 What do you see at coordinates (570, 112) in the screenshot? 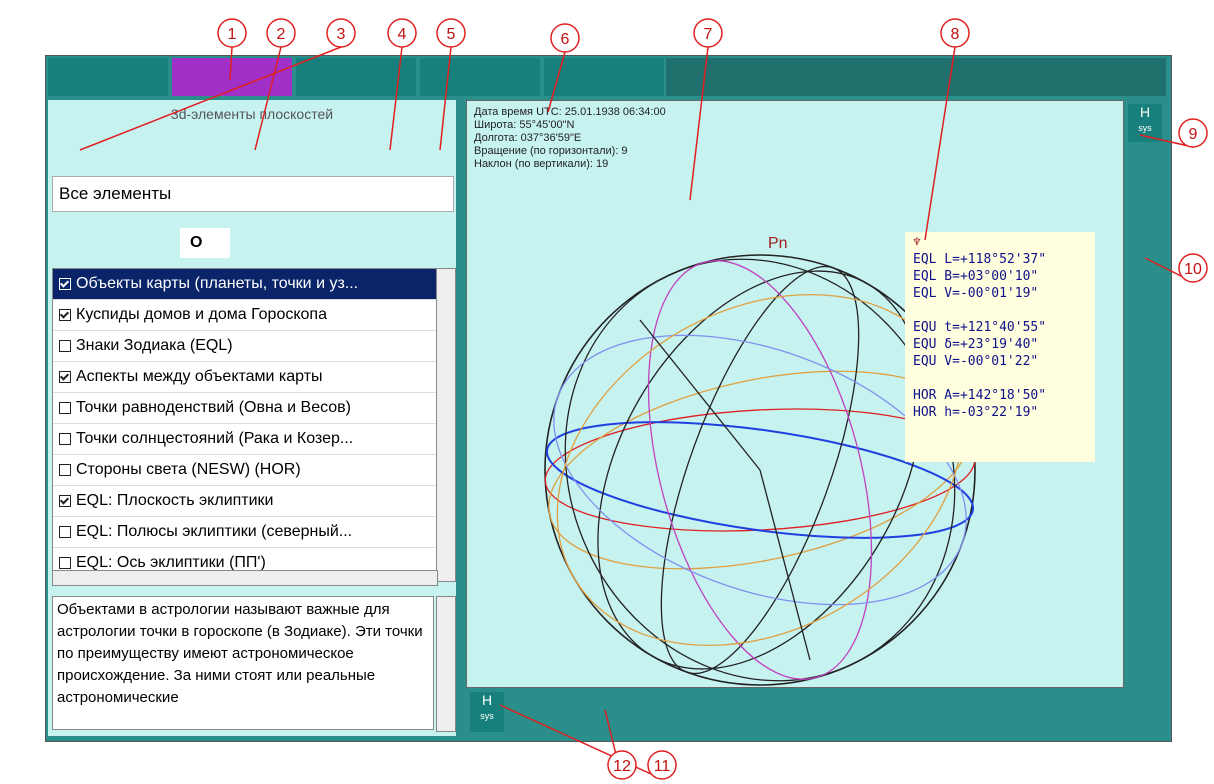
I see `info-line: Дата время UTC: 25.01.1938 06:34:00` at bounding box center [570, 112].